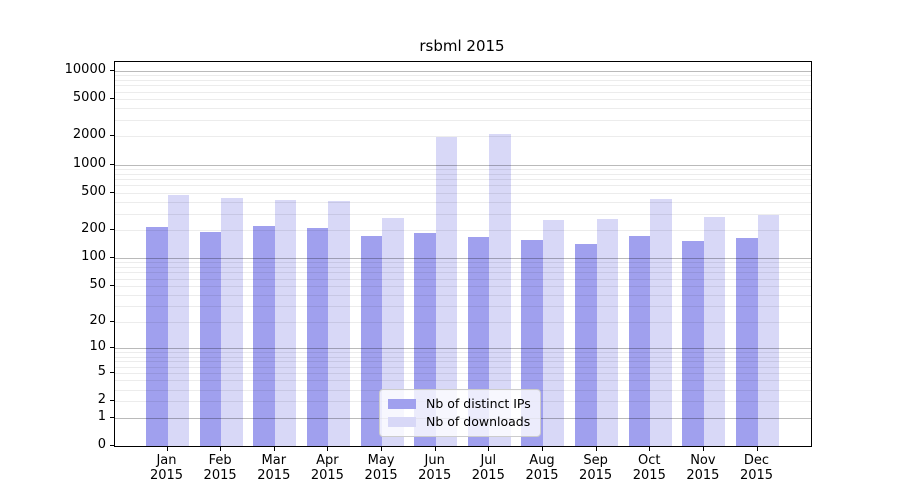 The image size is (900, 500). I want to click on bar-distinct-ips-dec, so click(747, 341).